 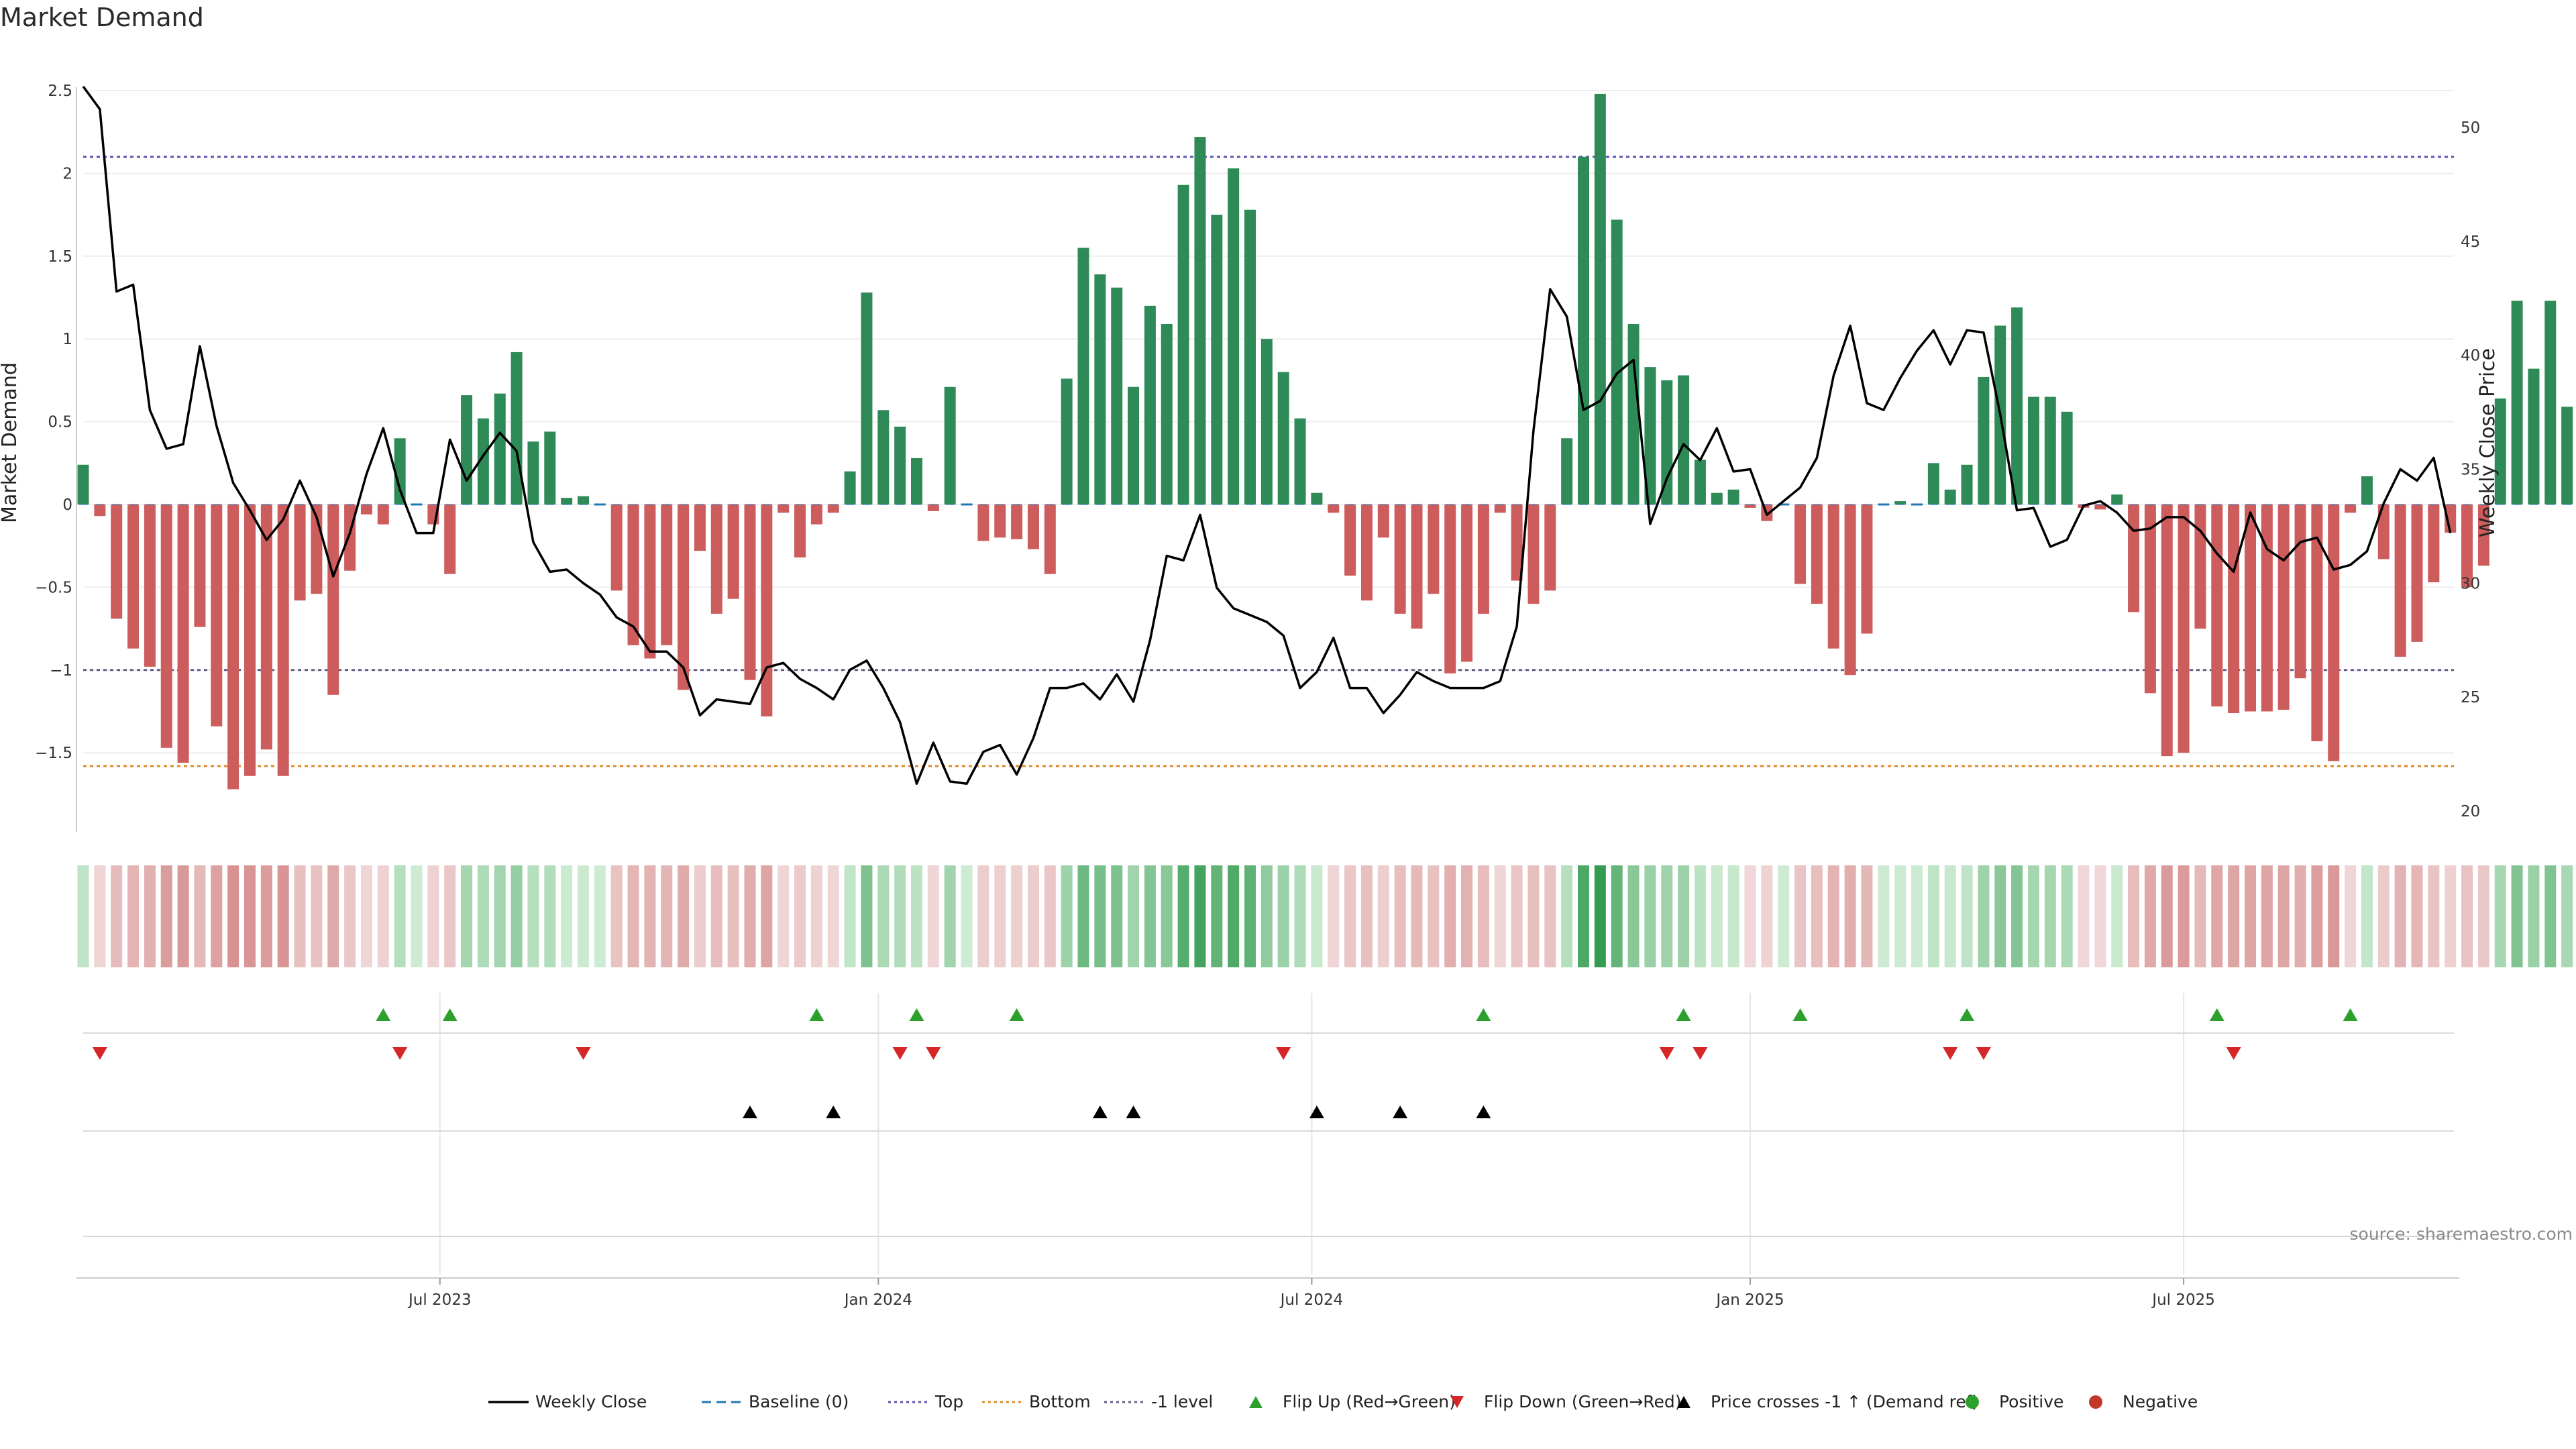 I want to click on x-axis: Jul 2023 Jan 2024 Jul 2024 Jan 2025 Jul 2025, so click(x=1267, y=1293).